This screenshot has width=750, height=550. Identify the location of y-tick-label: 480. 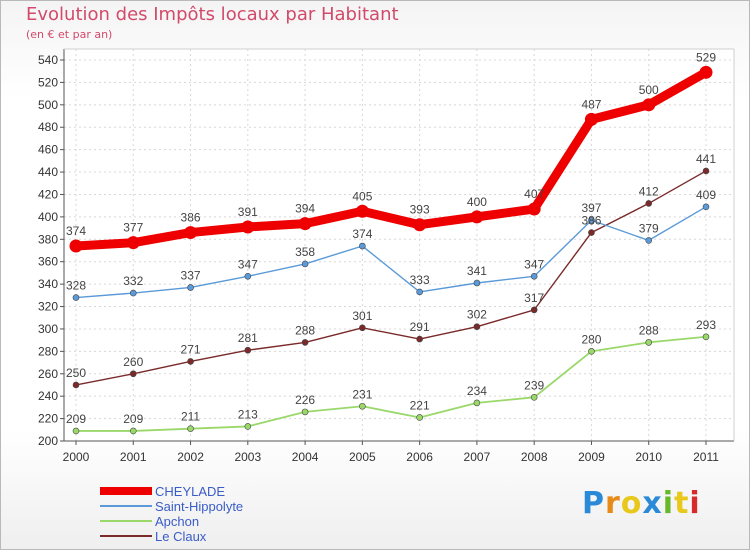
(48, 127).